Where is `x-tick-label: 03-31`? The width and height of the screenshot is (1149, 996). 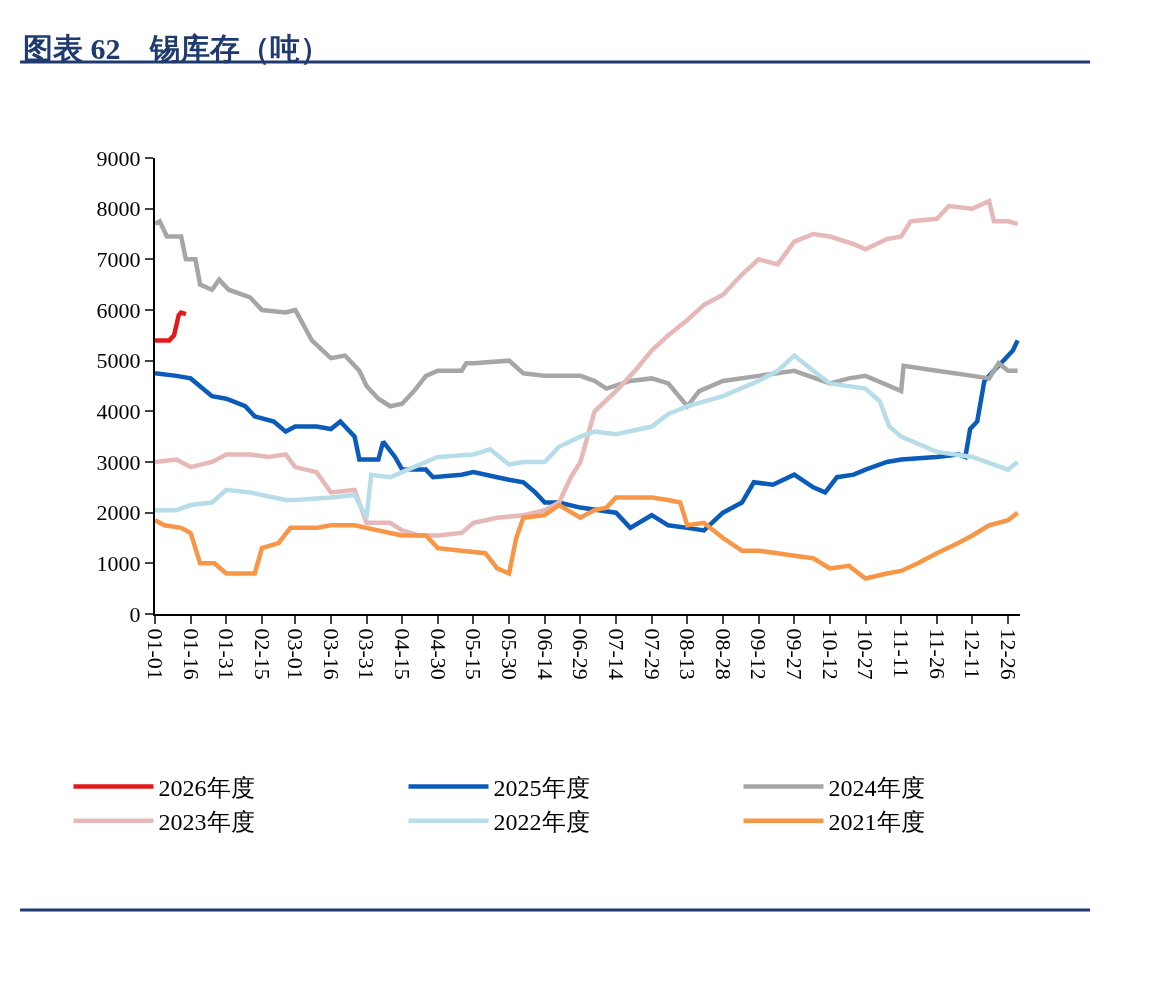
x-tick-label: 03-31 is located at coordinates (367, 654).